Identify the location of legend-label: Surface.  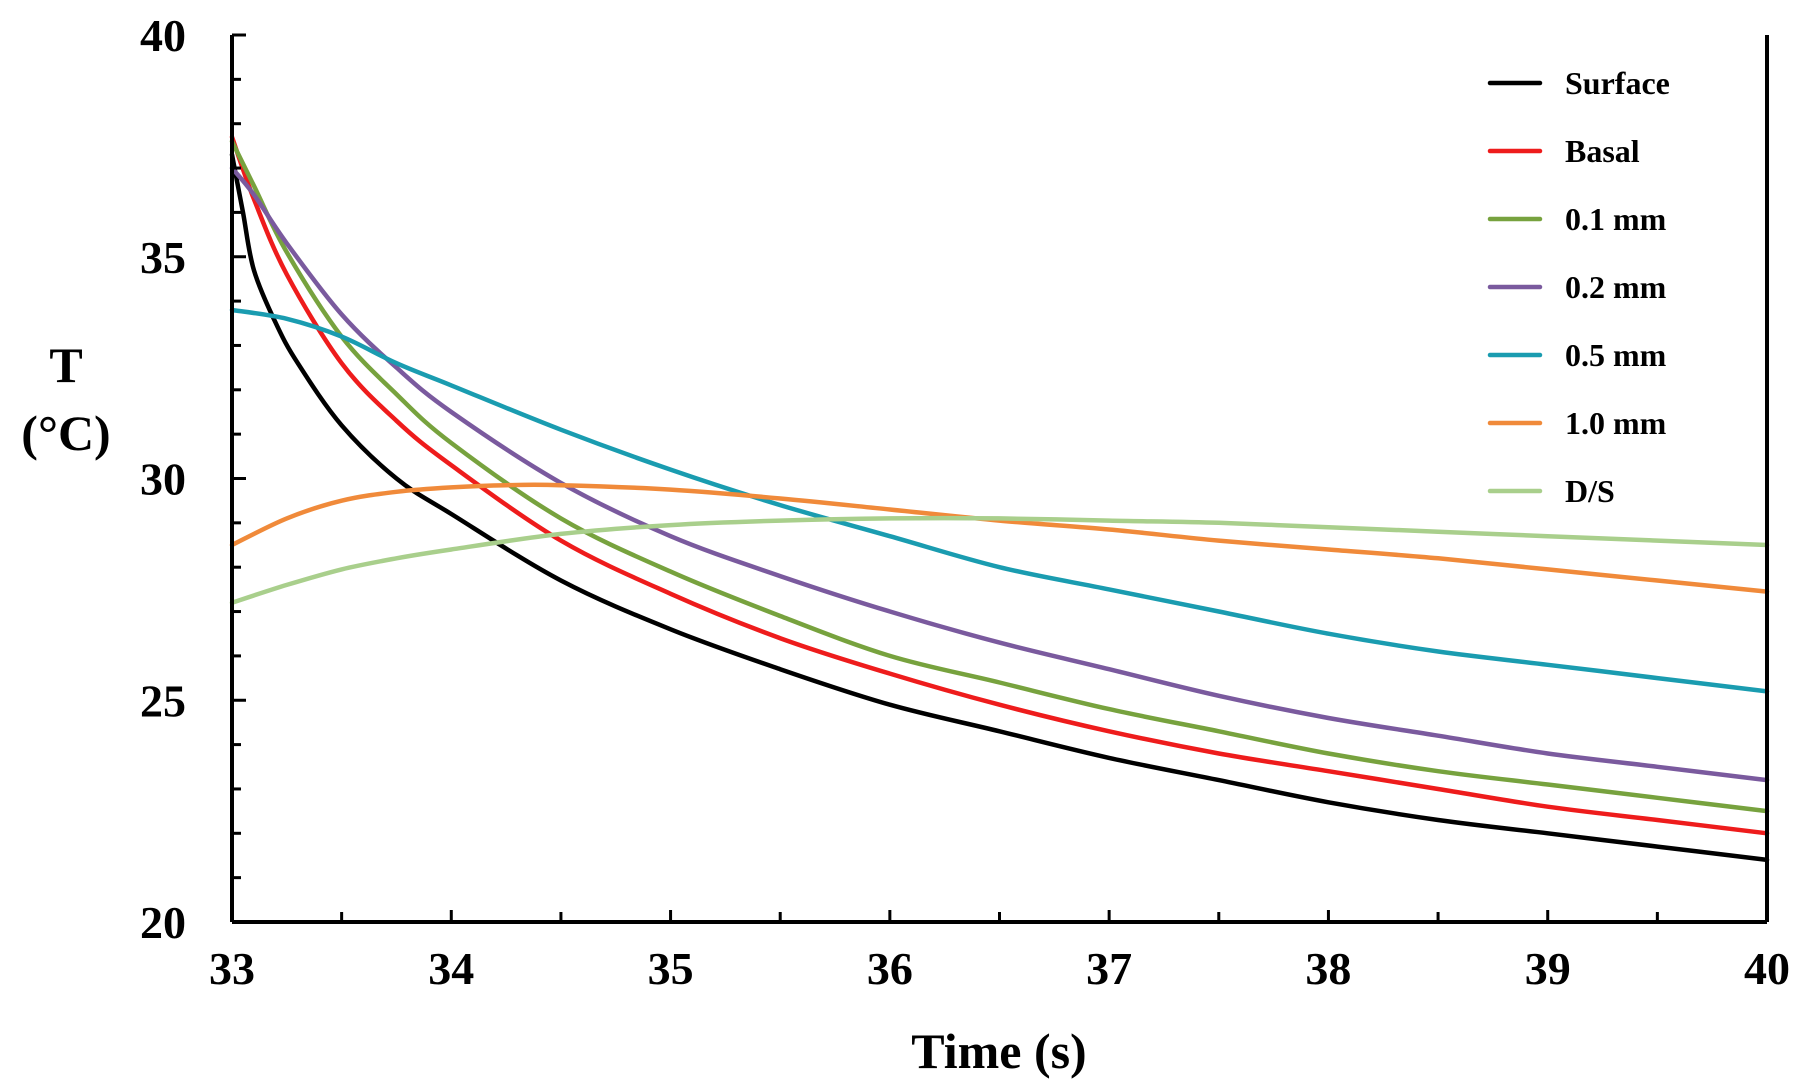
(1617, 83).